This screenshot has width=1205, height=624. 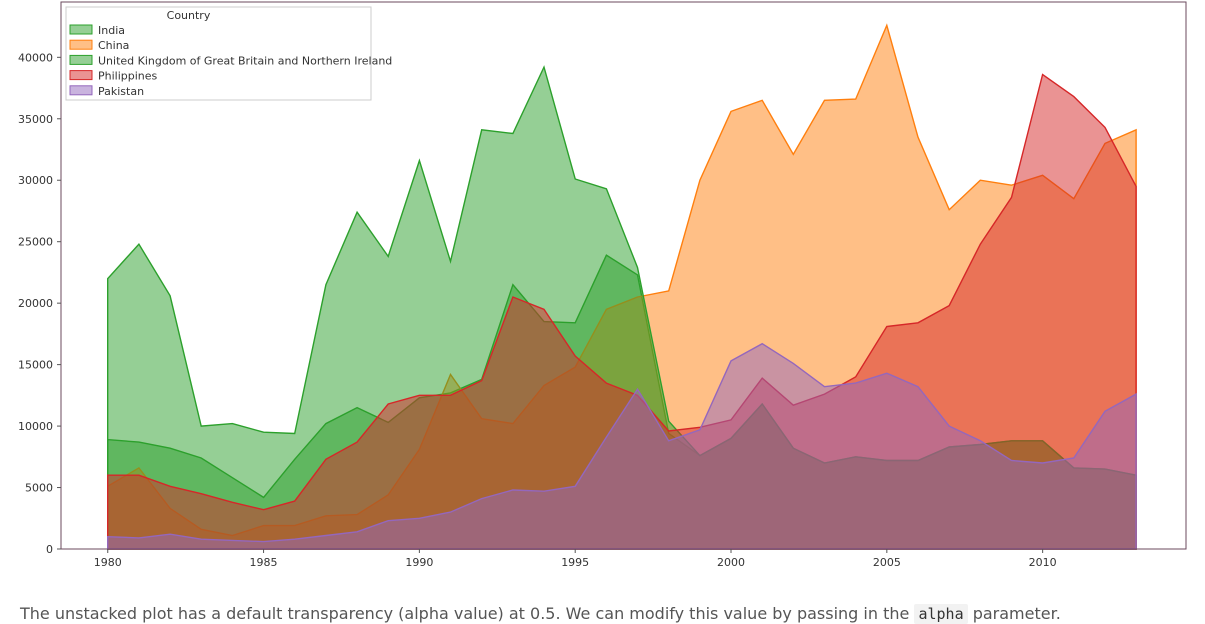 What do you see at coordinates (81, 59) in the screenshot?
I see `legend-swatch-united-kingdom-of-great-britain-and-northern-ireland` at bounding box center [81, 59].